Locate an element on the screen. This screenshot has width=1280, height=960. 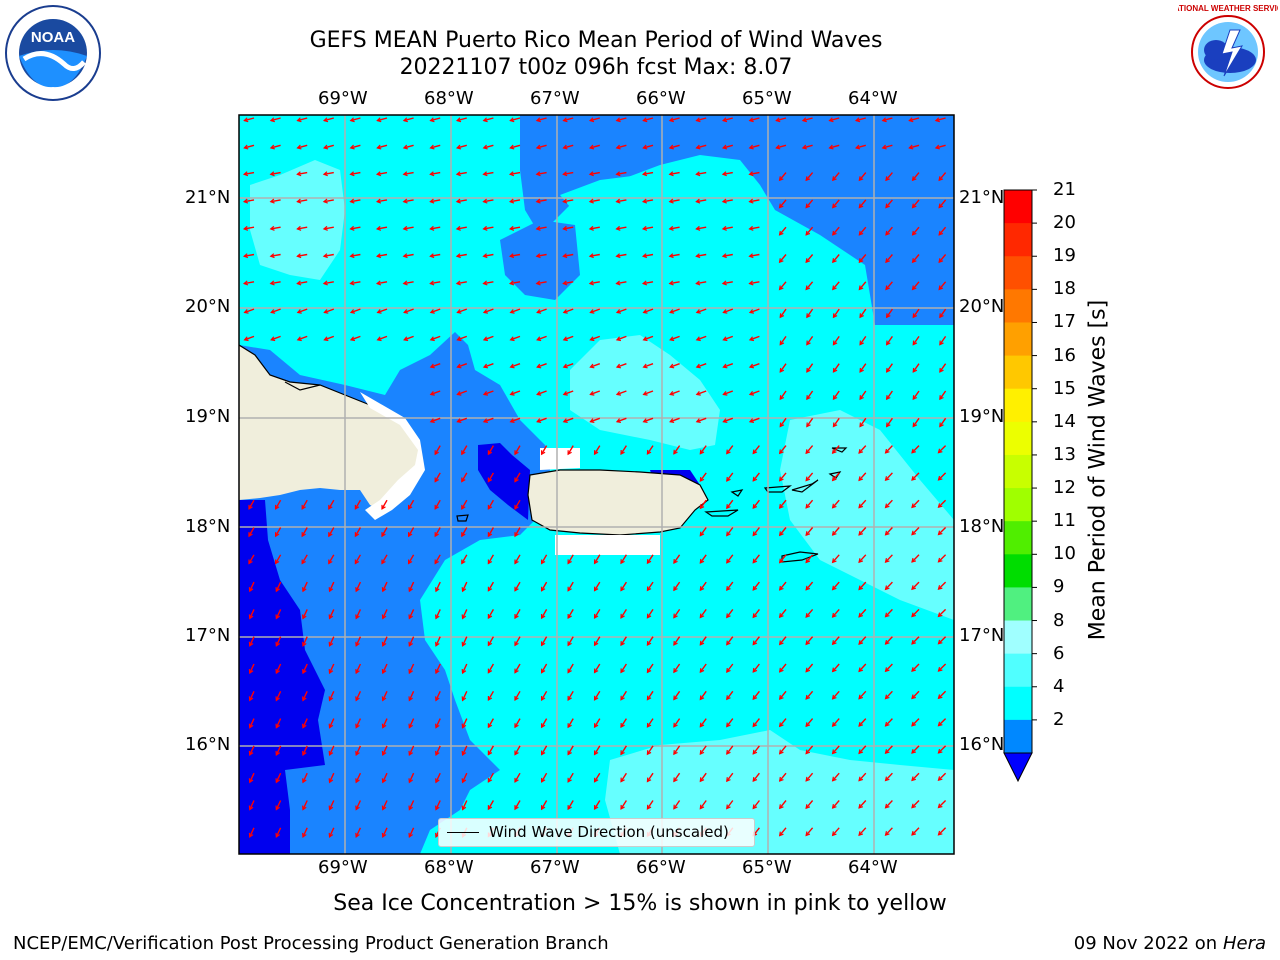
ocean-deepblue-southwest is located at coordinates (282, 677).